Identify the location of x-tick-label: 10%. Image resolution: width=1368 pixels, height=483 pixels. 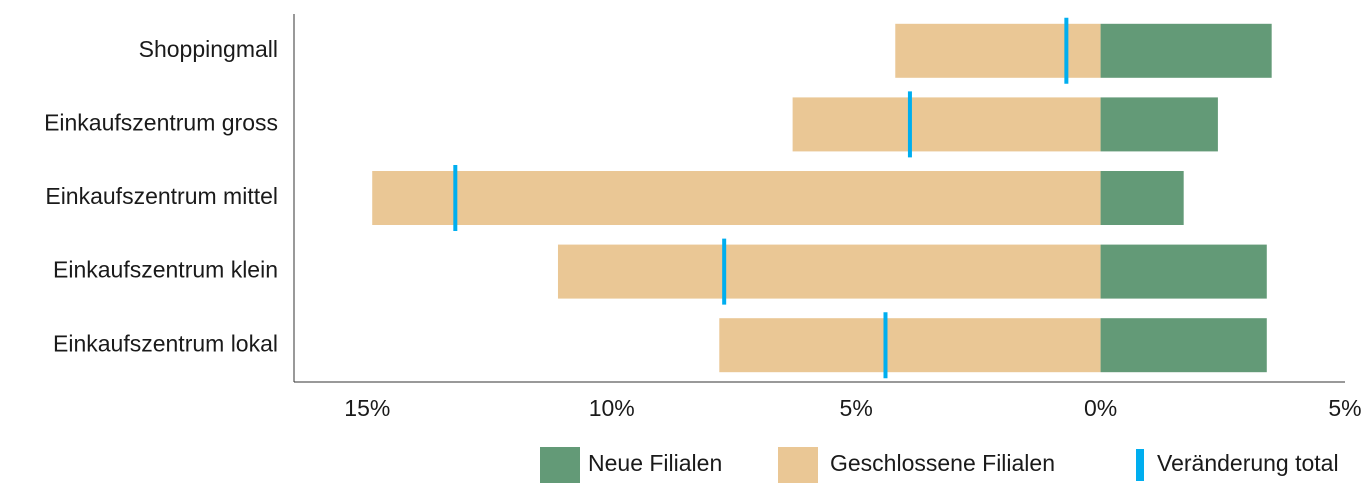
(612, 408).